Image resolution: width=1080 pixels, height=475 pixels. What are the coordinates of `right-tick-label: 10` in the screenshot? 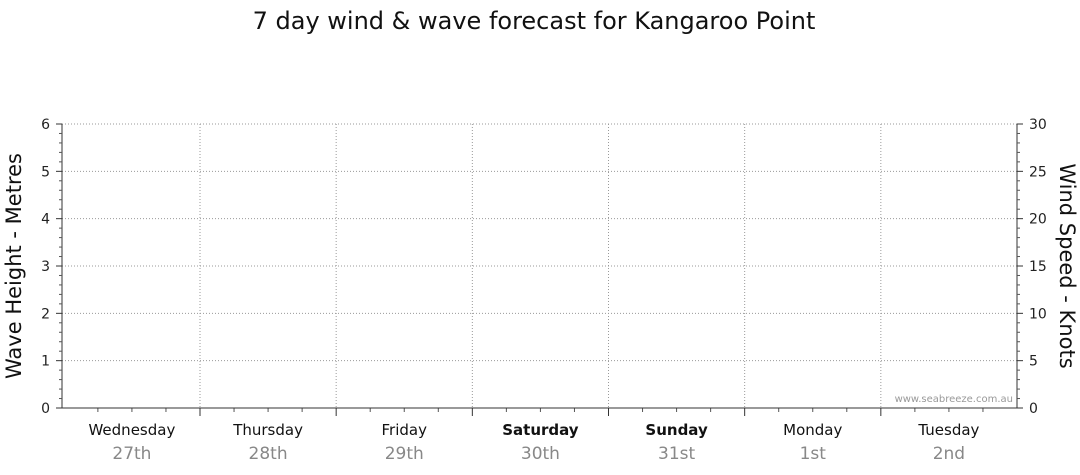 It's located at (1038, 314).